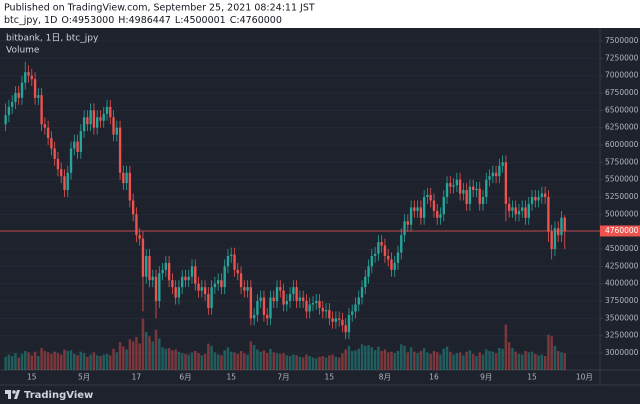  I want to click on y-tick-label: 7500000, so click(622, 40).